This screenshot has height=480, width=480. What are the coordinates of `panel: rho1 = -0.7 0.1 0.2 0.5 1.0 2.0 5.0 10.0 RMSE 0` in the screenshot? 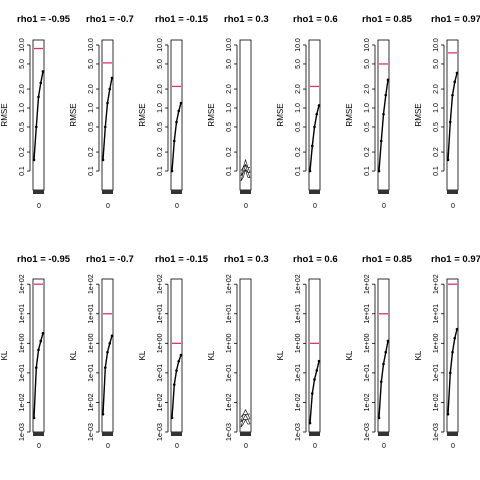 It's located at (101, 112).